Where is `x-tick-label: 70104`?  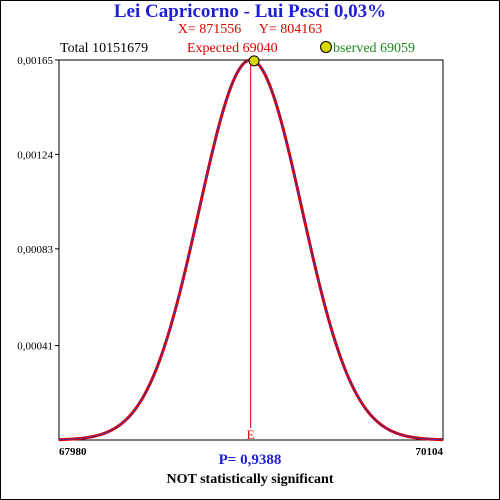 x-tick-label: 70104 is located at coordinates (430, 452).